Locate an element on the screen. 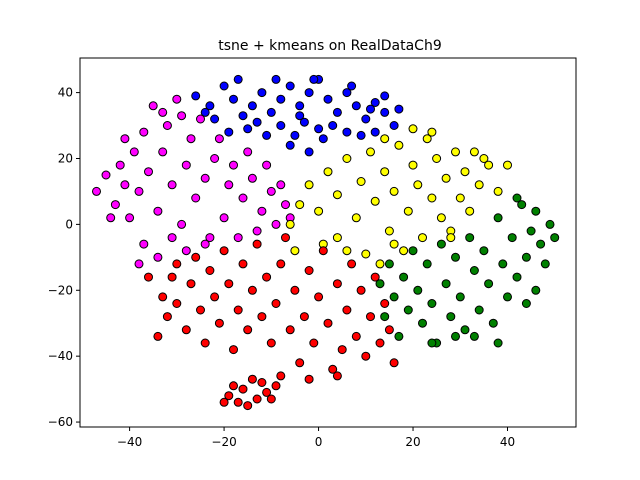  y-tick-label: 40 is located at coordinates (65, 93).